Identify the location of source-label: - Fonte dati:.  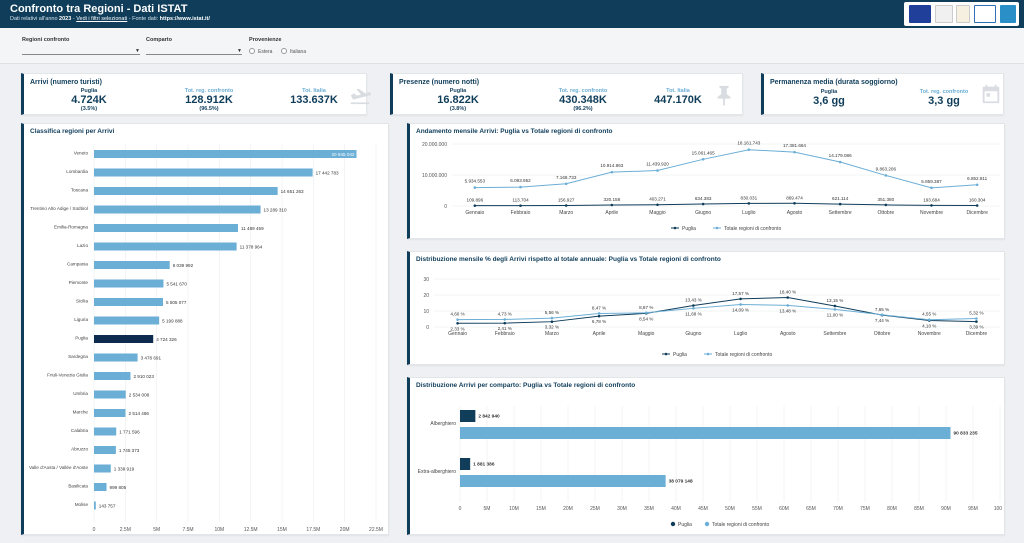
(143, 19).